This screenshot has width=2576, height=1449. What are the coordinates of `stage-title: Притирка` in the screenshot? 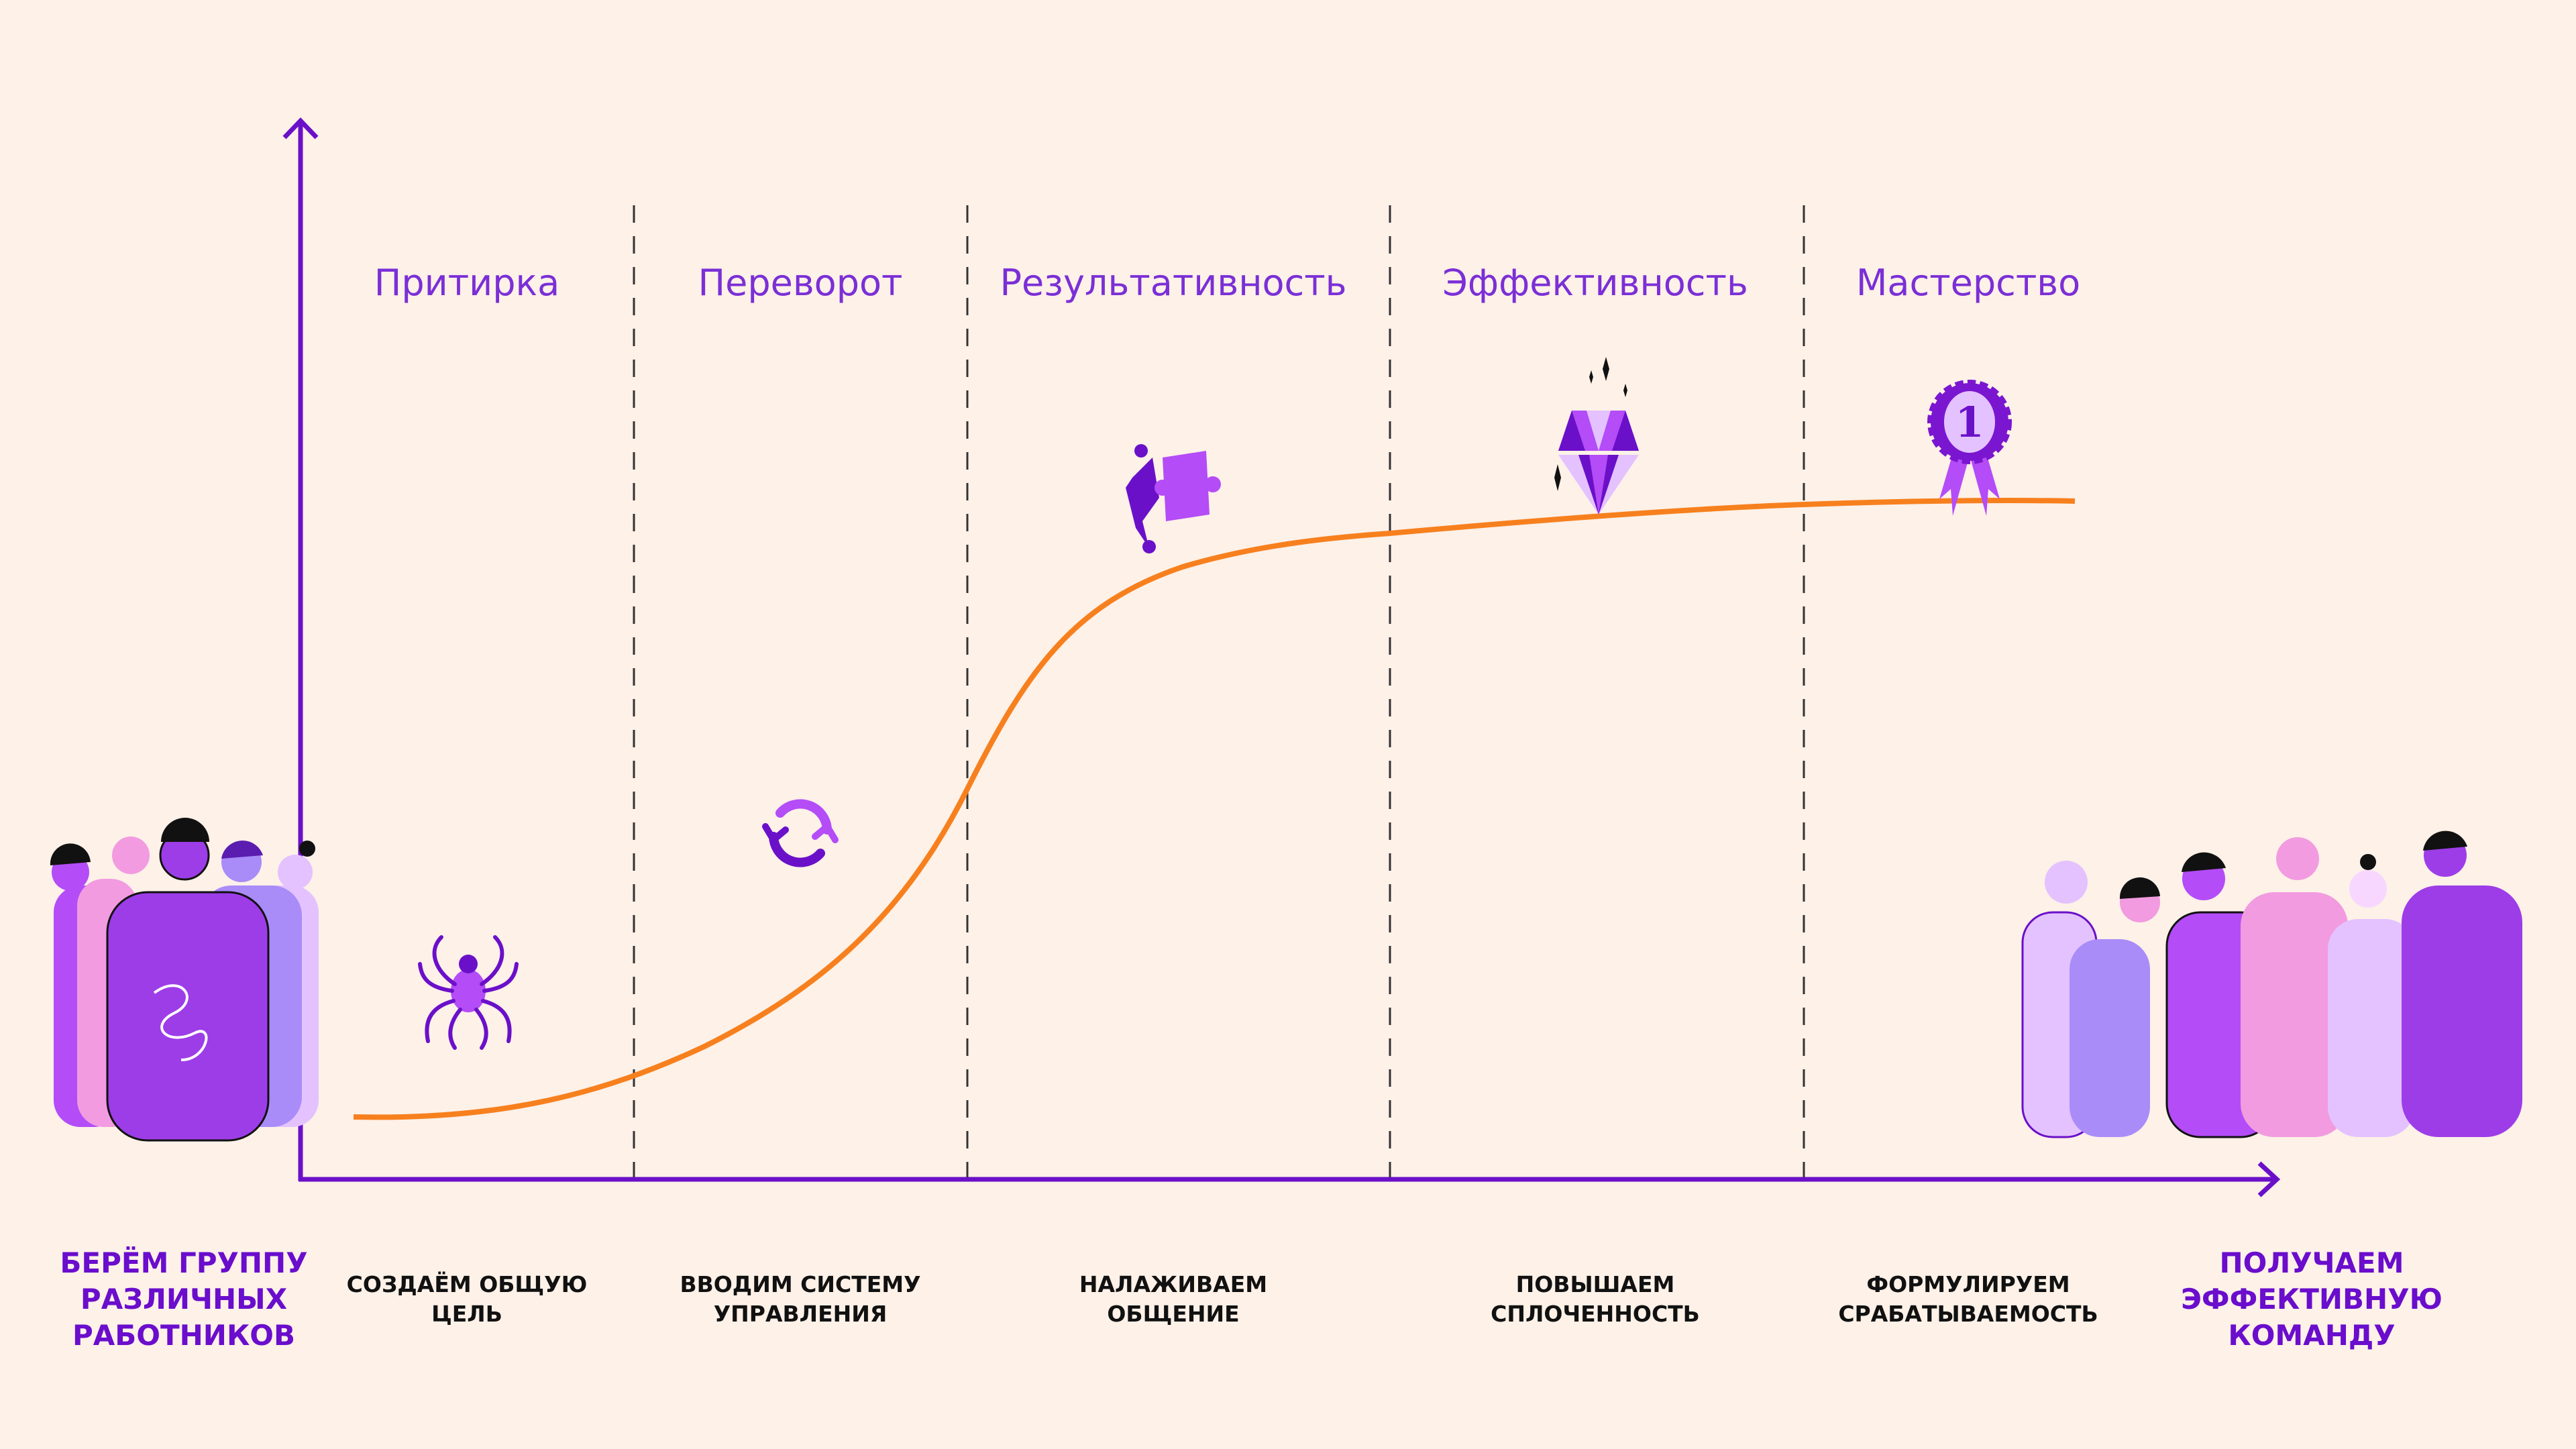 It's located at (467, 283).